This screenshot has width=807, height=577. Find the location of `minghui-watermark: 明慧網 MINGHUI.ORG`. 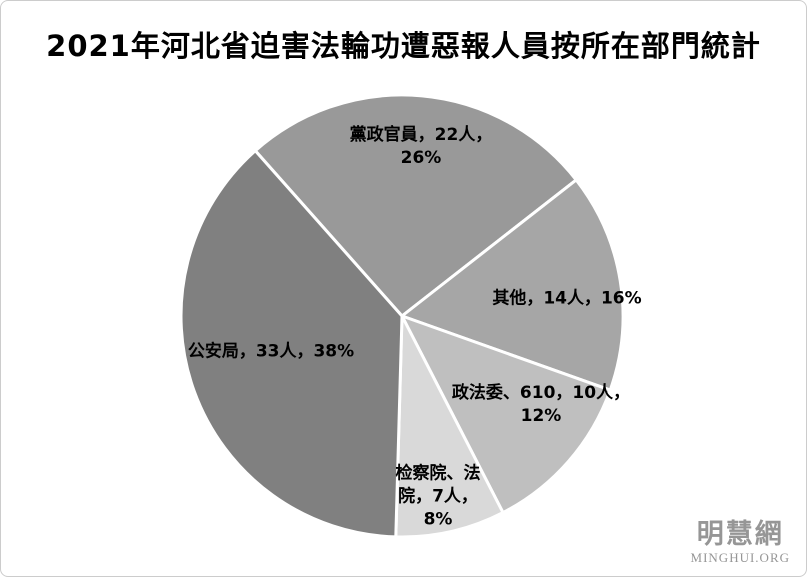

minghui-watermark: 明慧網 MINGHUI.ORG is located at coordinates (740, 542).